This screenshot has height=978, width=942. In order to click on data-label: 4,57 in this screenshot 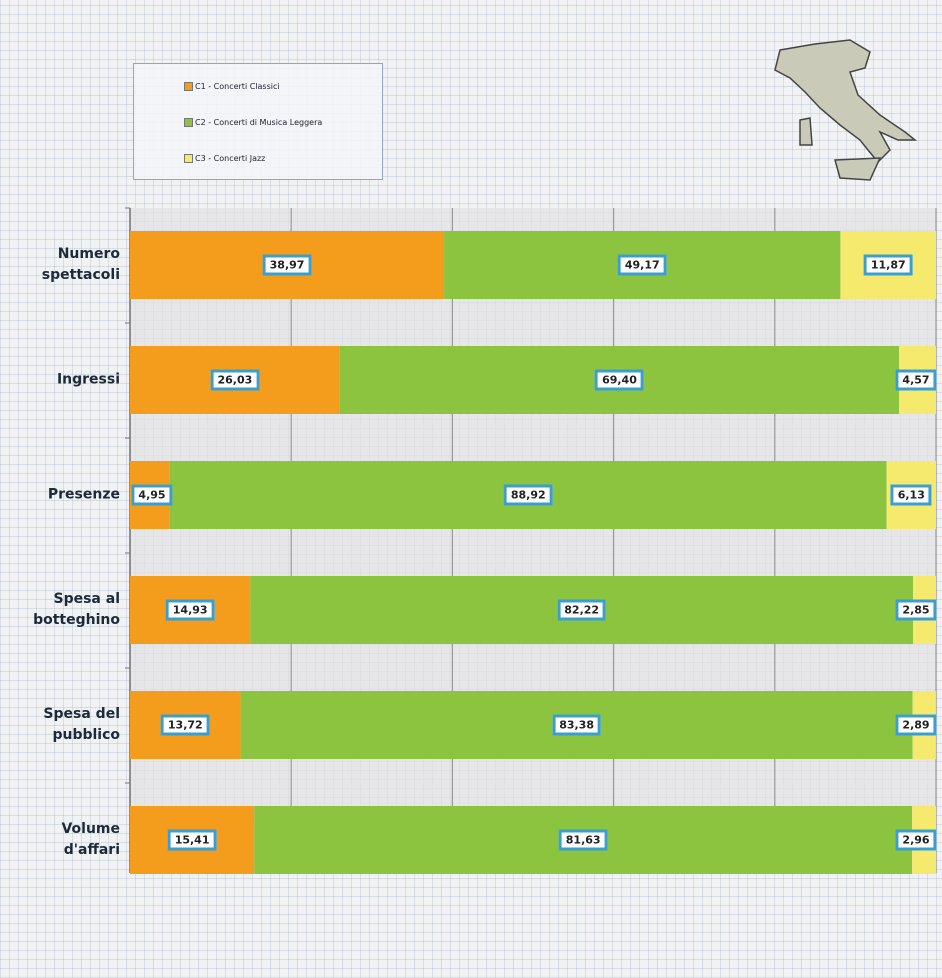, I will do `click(916, 380)`.